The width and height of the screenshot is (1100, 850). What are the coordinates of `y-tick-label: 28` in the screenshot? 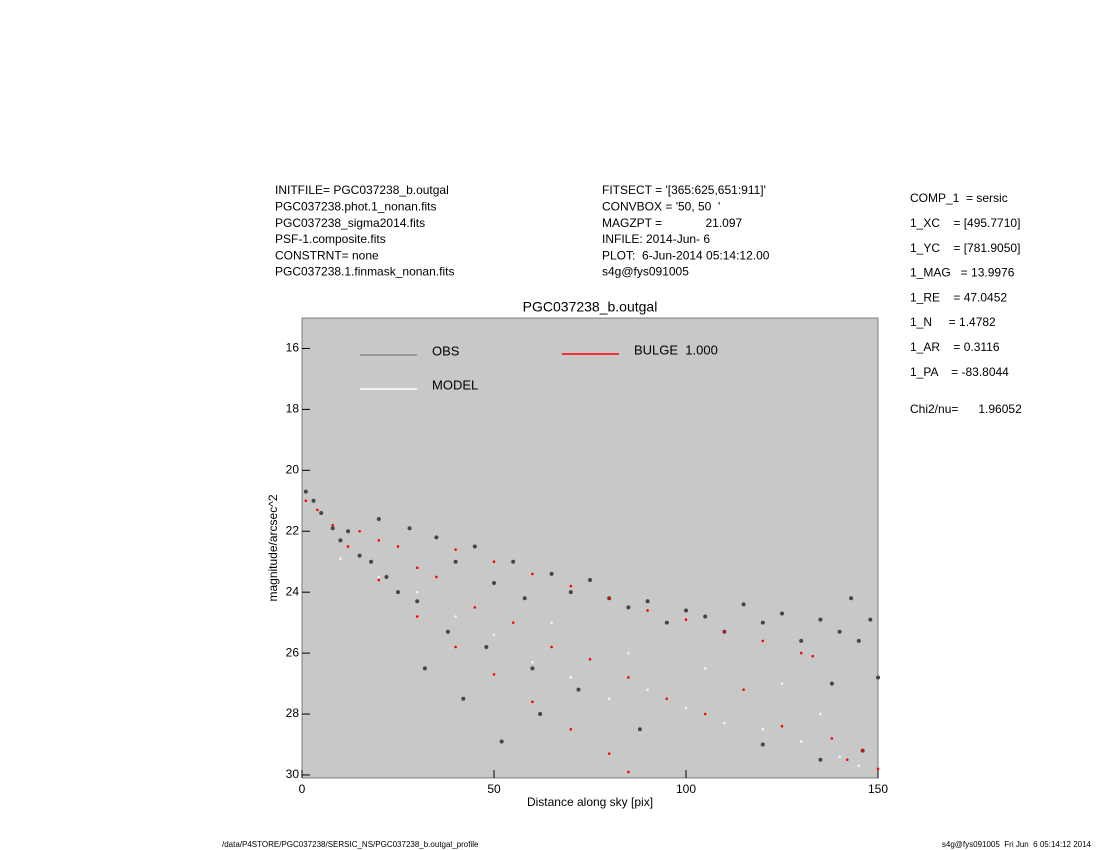 It's located at (293, 713).